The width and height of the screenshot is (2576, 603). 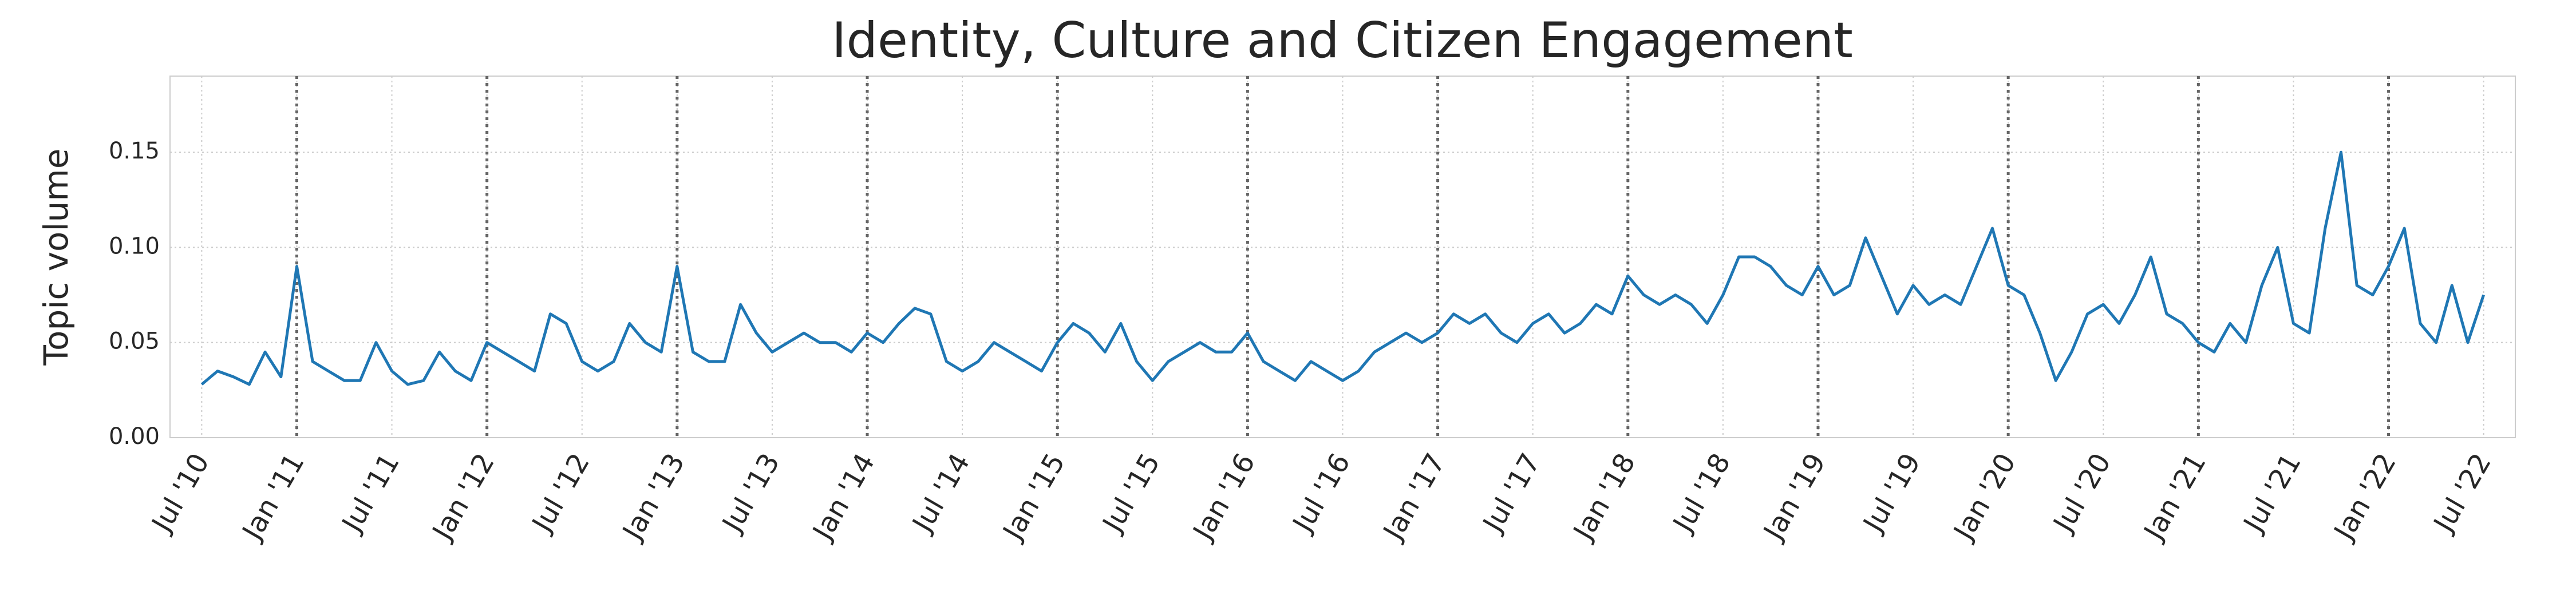 What do you see at coordinates (1891, 493) in the screenshot?
I see `x-tick-label: Jul '19` at bounding box center [1891, 493].